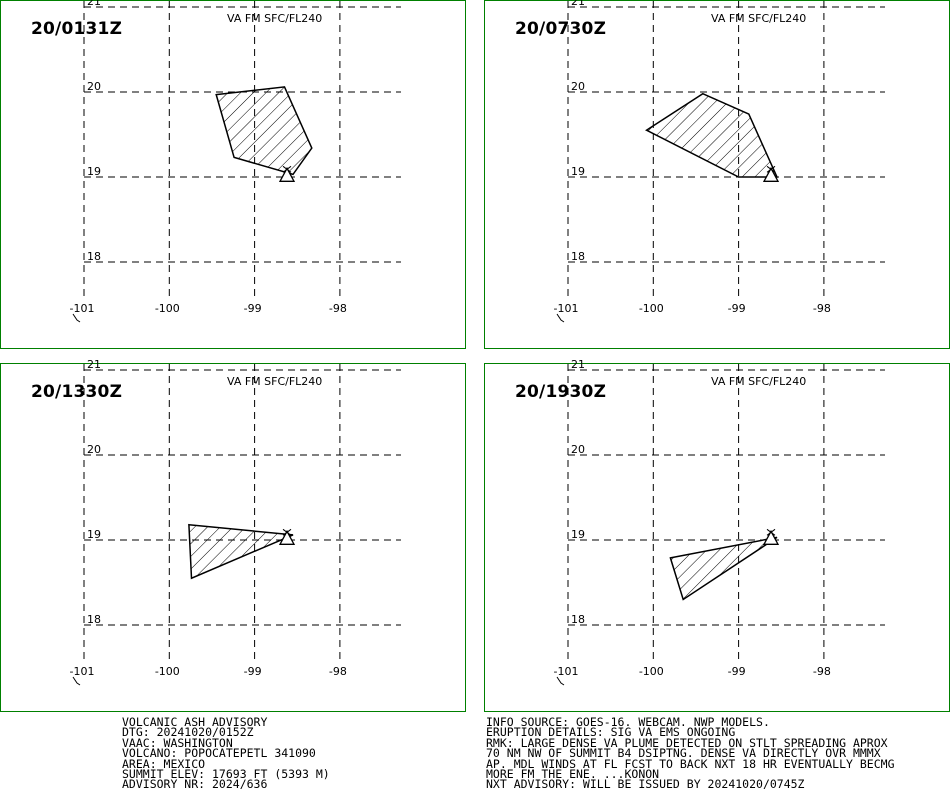 The image size is (950, 812). What do you see at coordinates (188, 732) in the screenshot?
I see `advisory-left-line: DTG: 20241020/0152Z` at bounding box center [188, 732].